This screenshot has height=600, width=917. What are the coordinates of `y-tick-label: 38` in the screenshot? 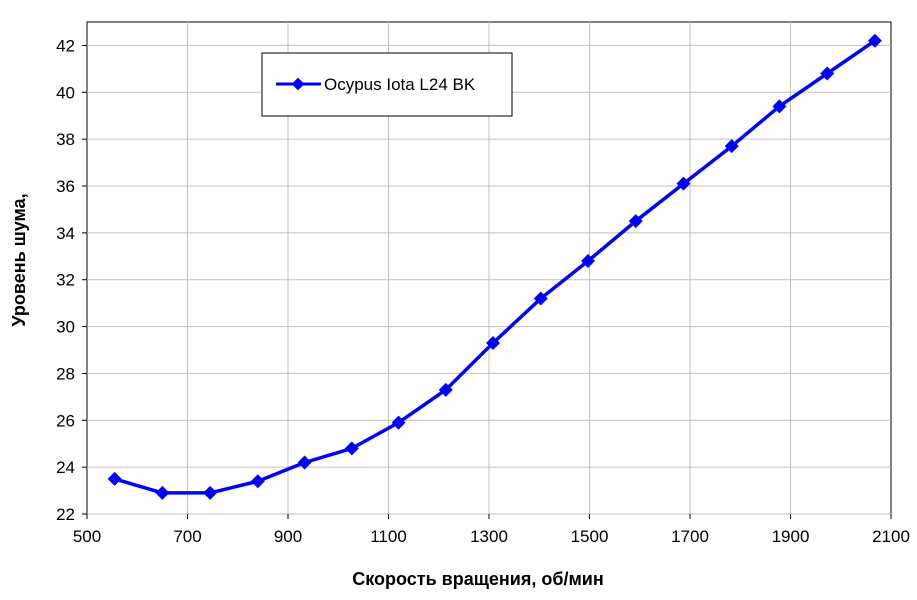 It's located at (65, 139).